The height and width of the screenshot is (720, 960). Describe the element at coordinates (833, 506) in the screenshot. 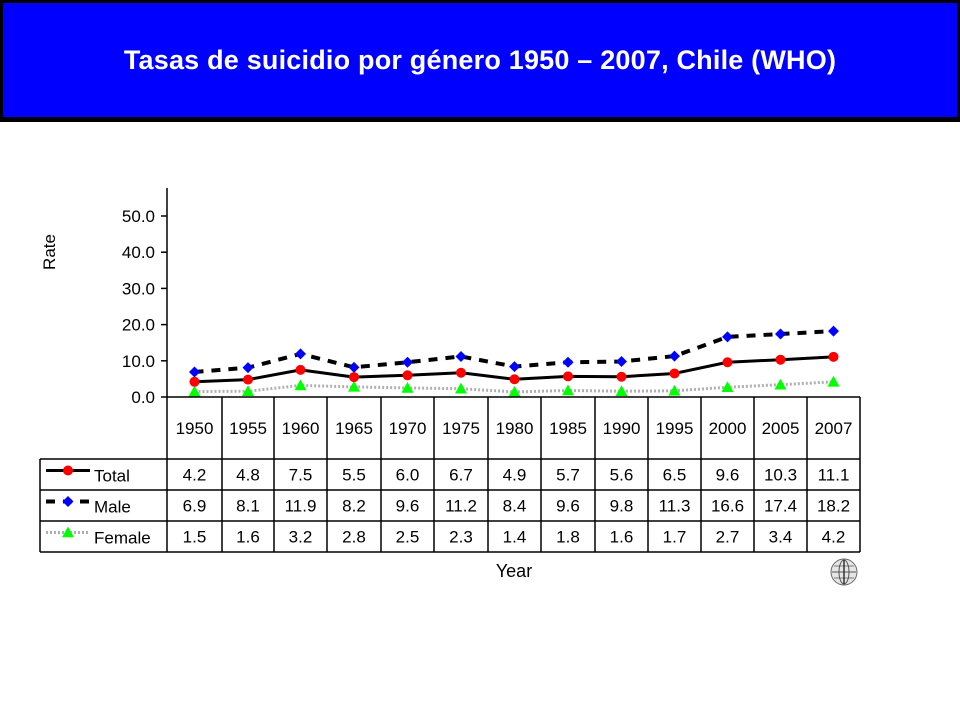

I see `table-cell-value: 18.2` at that location.